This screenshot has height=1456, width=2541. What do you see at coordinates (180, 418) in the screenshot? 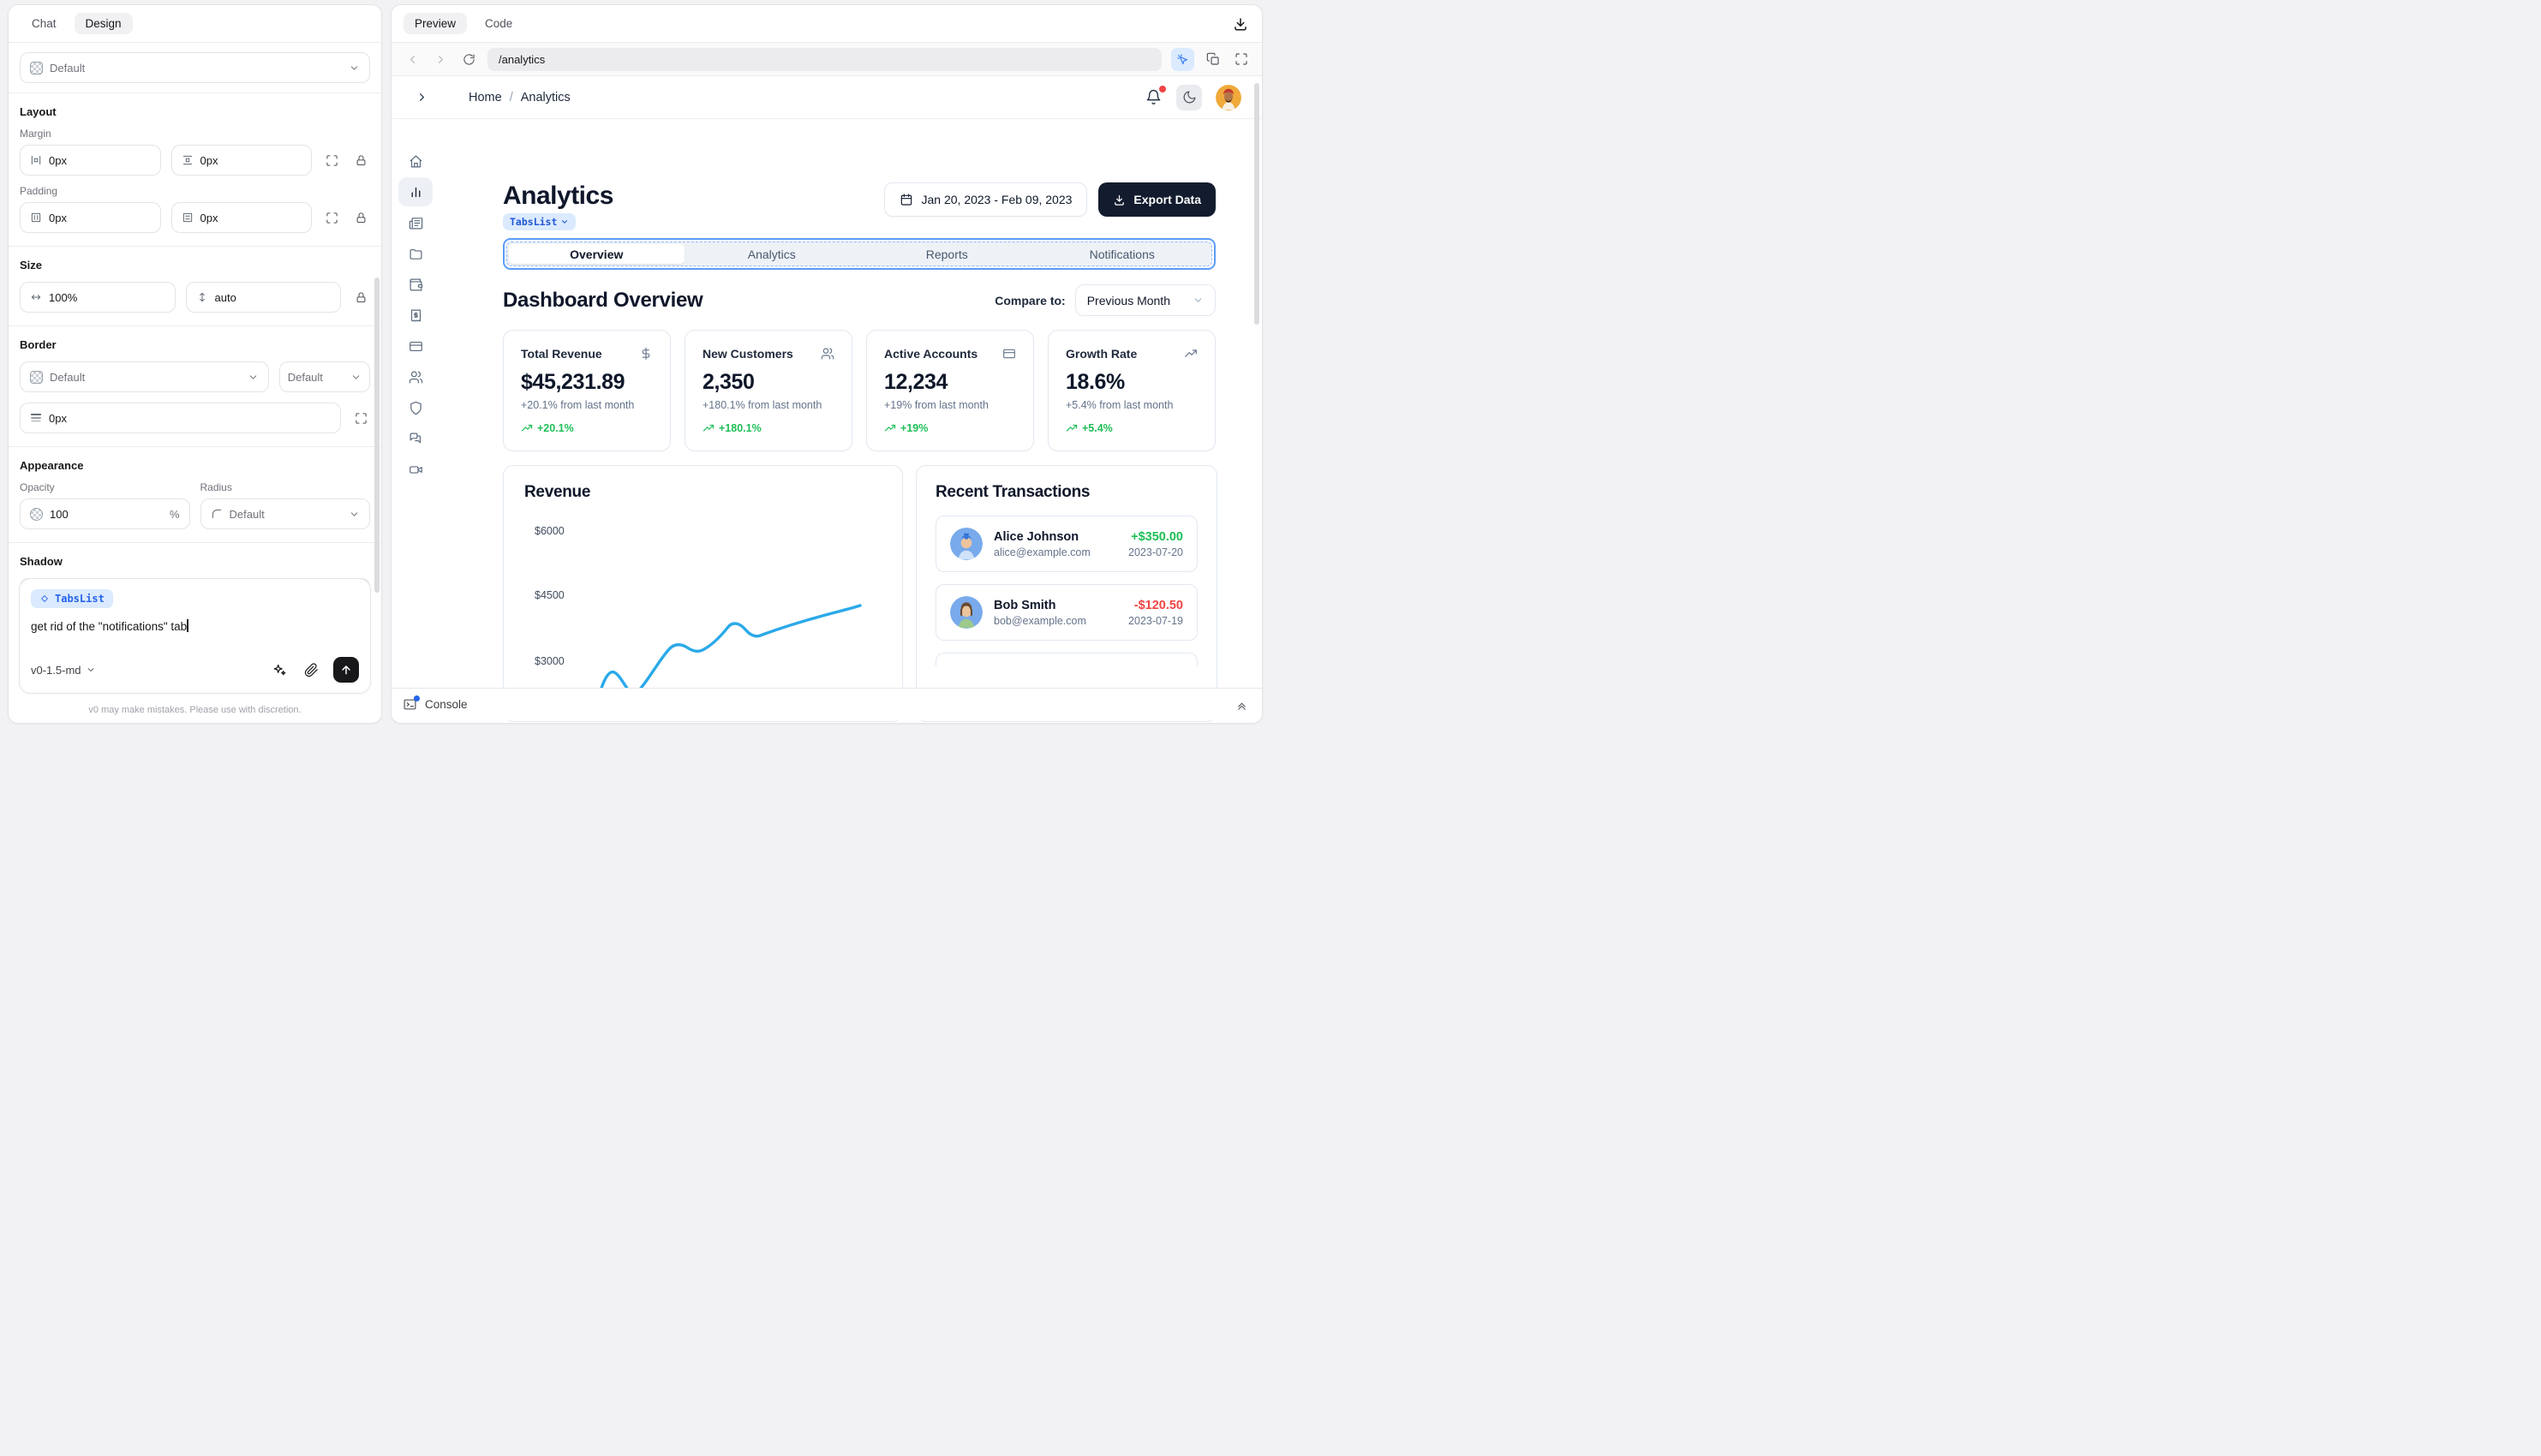
I see `border-width-input: 0px` at bounding box center [180, 418].